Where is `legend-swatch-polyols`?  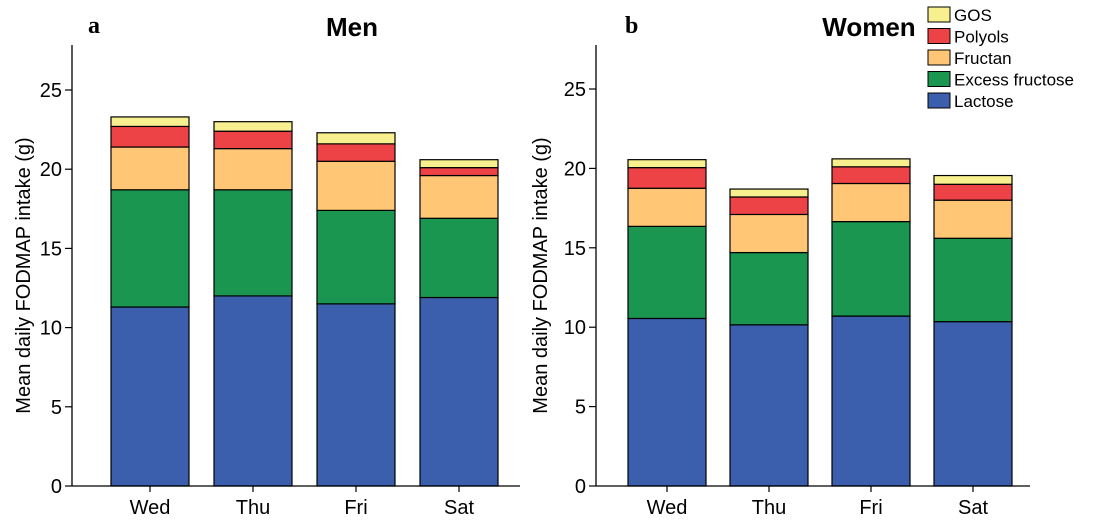
legend-swatch-polyols is located at coordinates (939, 36).